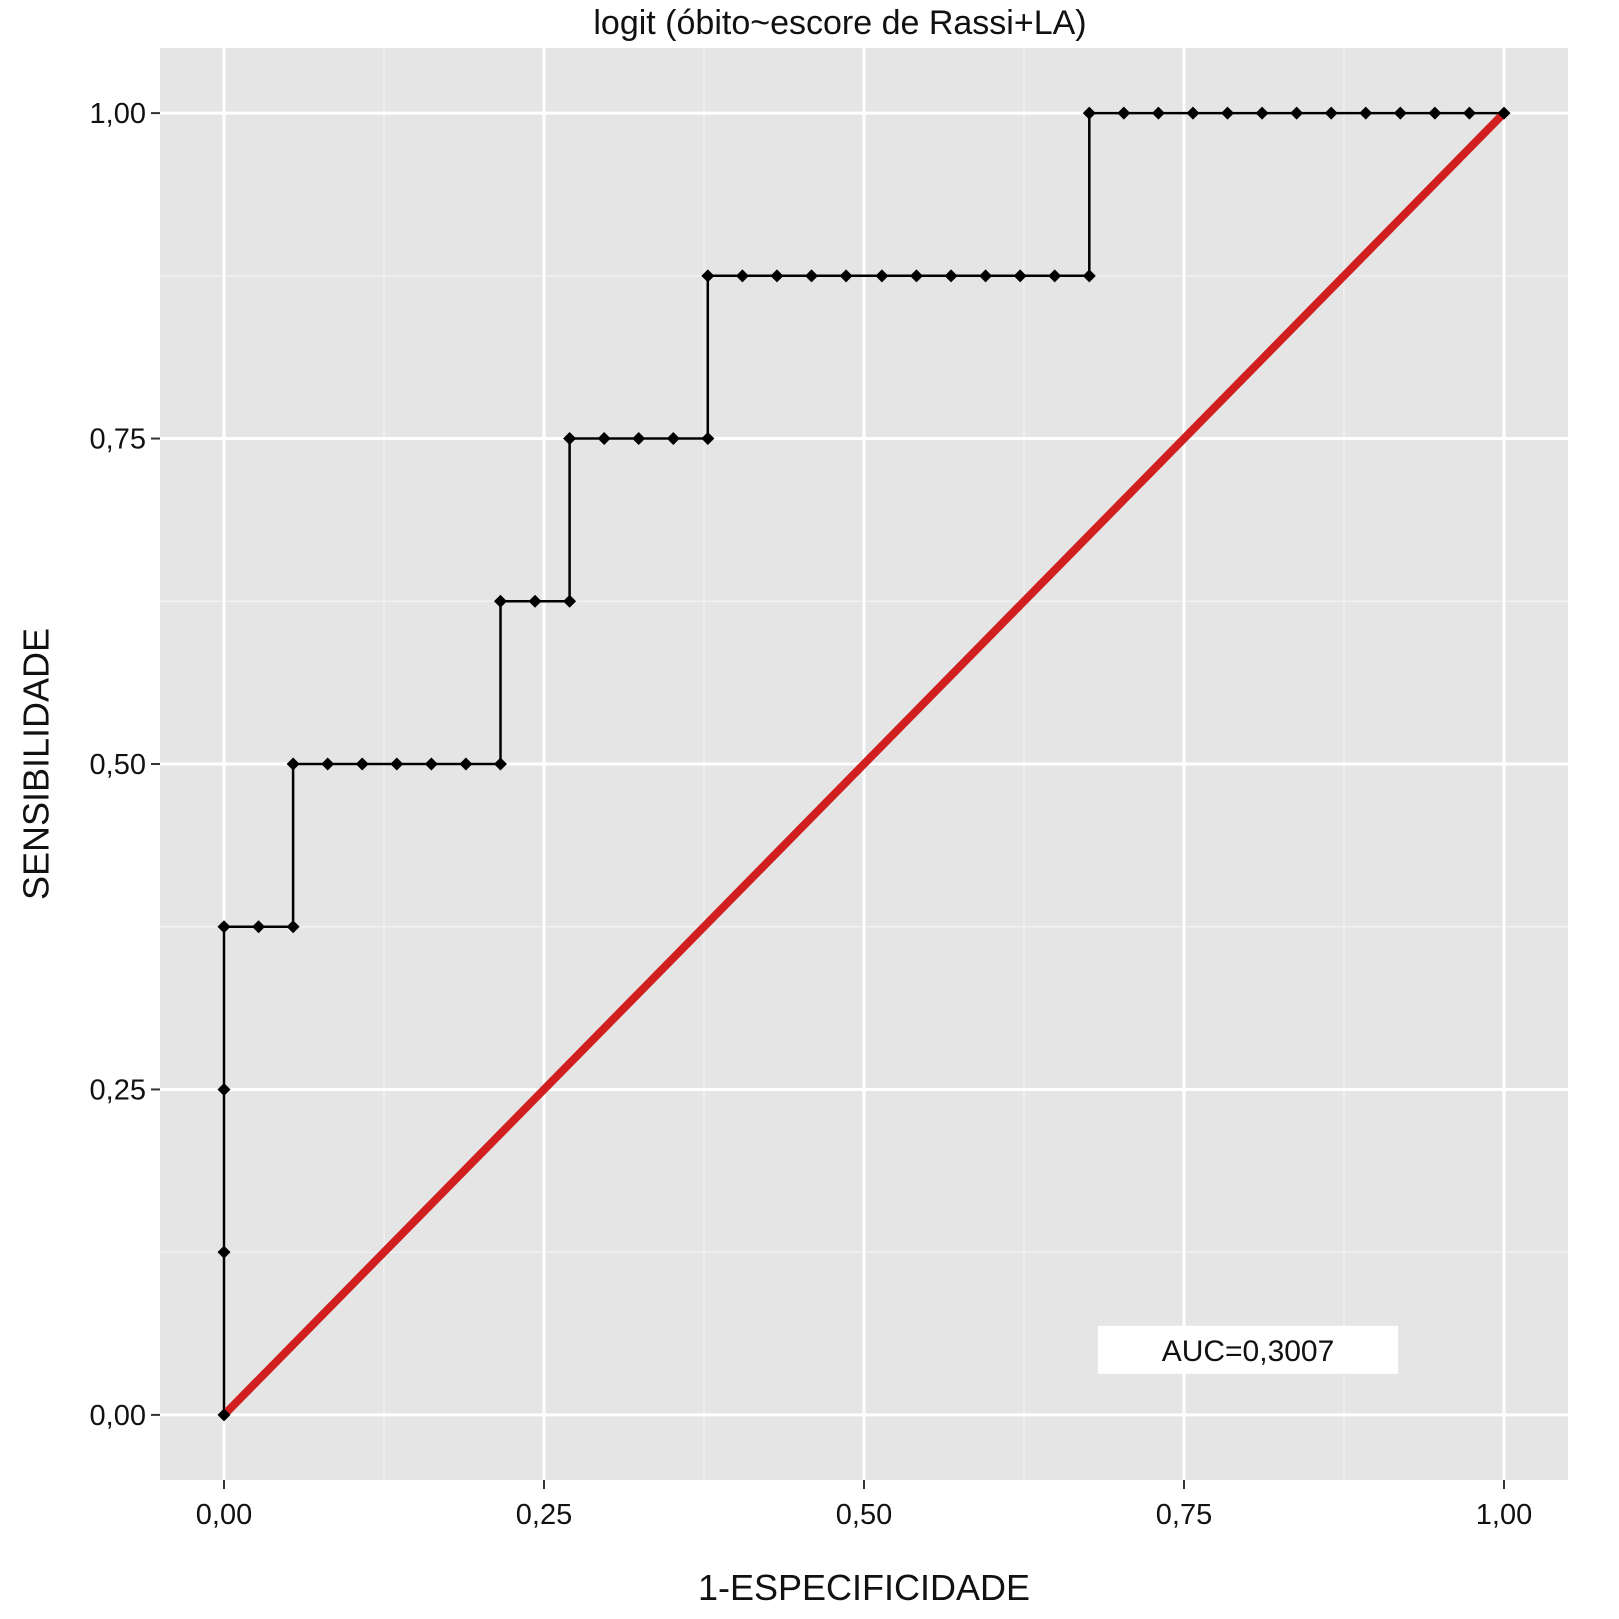 This screenshot has height=1619, width=1619. I want to click on x-tick-label: 0,50, so click(864, 1515).